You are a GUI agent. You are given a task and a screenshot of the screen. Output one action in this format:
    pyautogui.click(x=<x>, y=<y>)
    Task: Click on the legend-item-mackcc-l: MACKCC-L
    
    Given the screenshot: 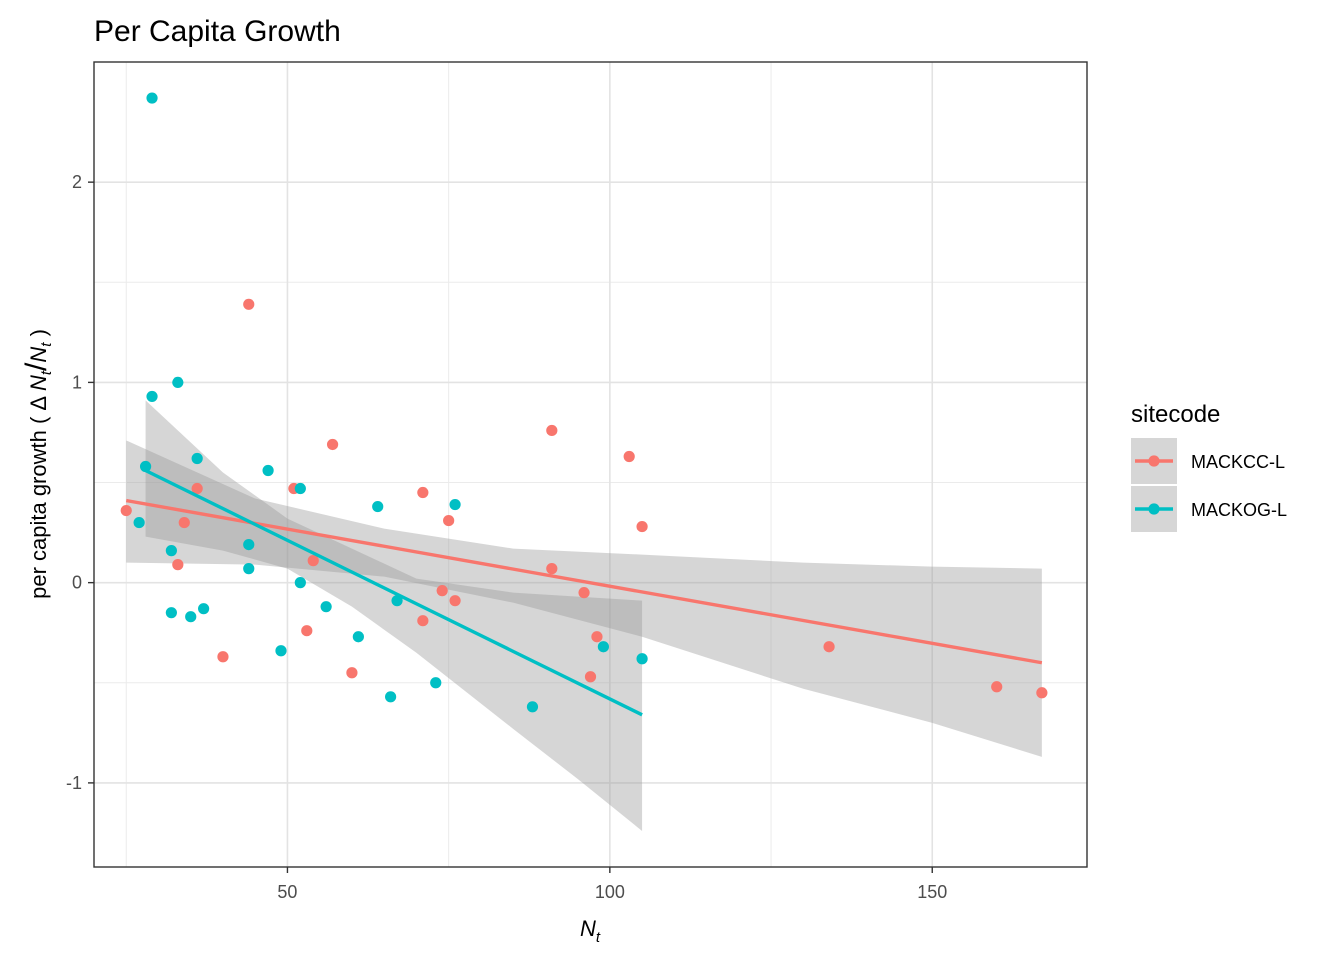 What is the action you would take?
    pyautogui.click(x=1208, y=461)
    